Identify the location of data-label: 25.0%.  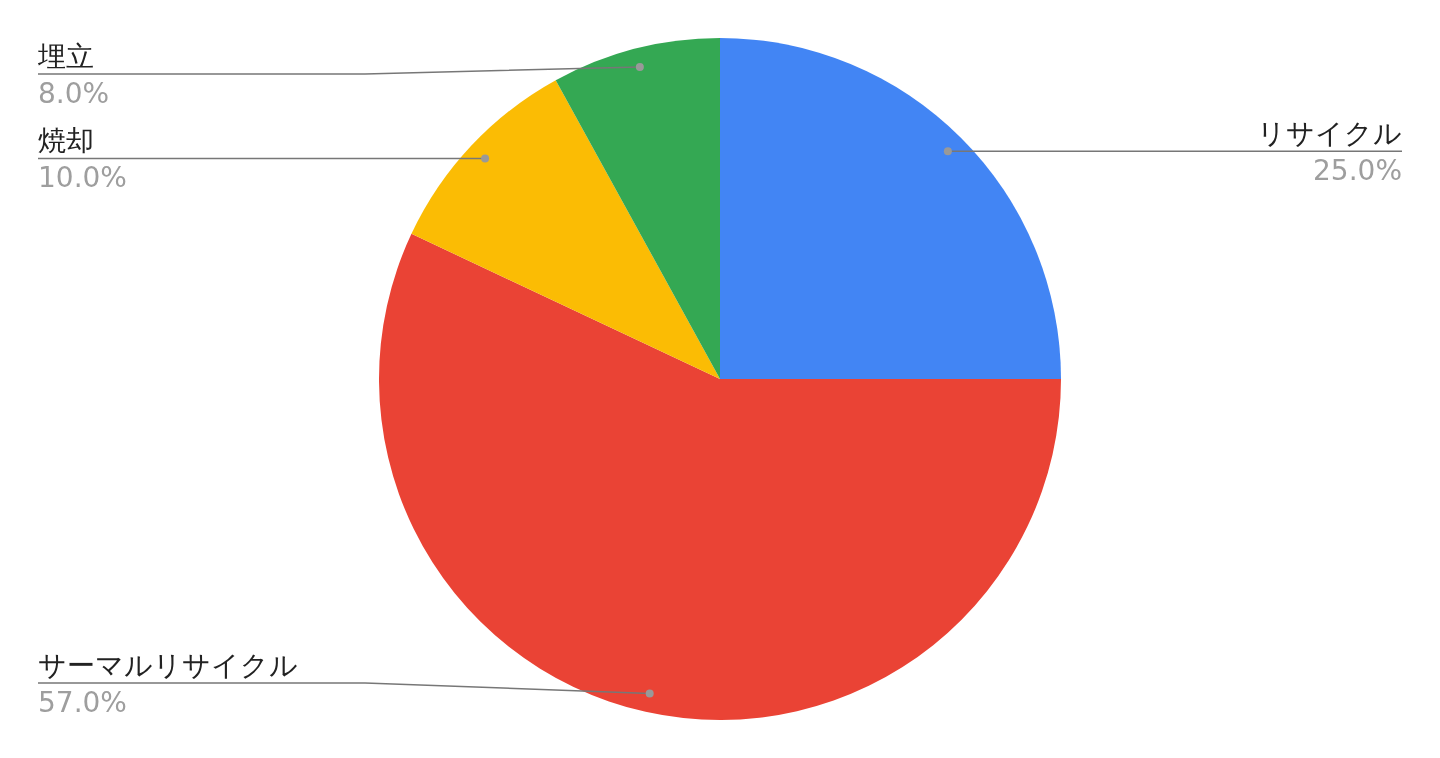
(1357, 171).